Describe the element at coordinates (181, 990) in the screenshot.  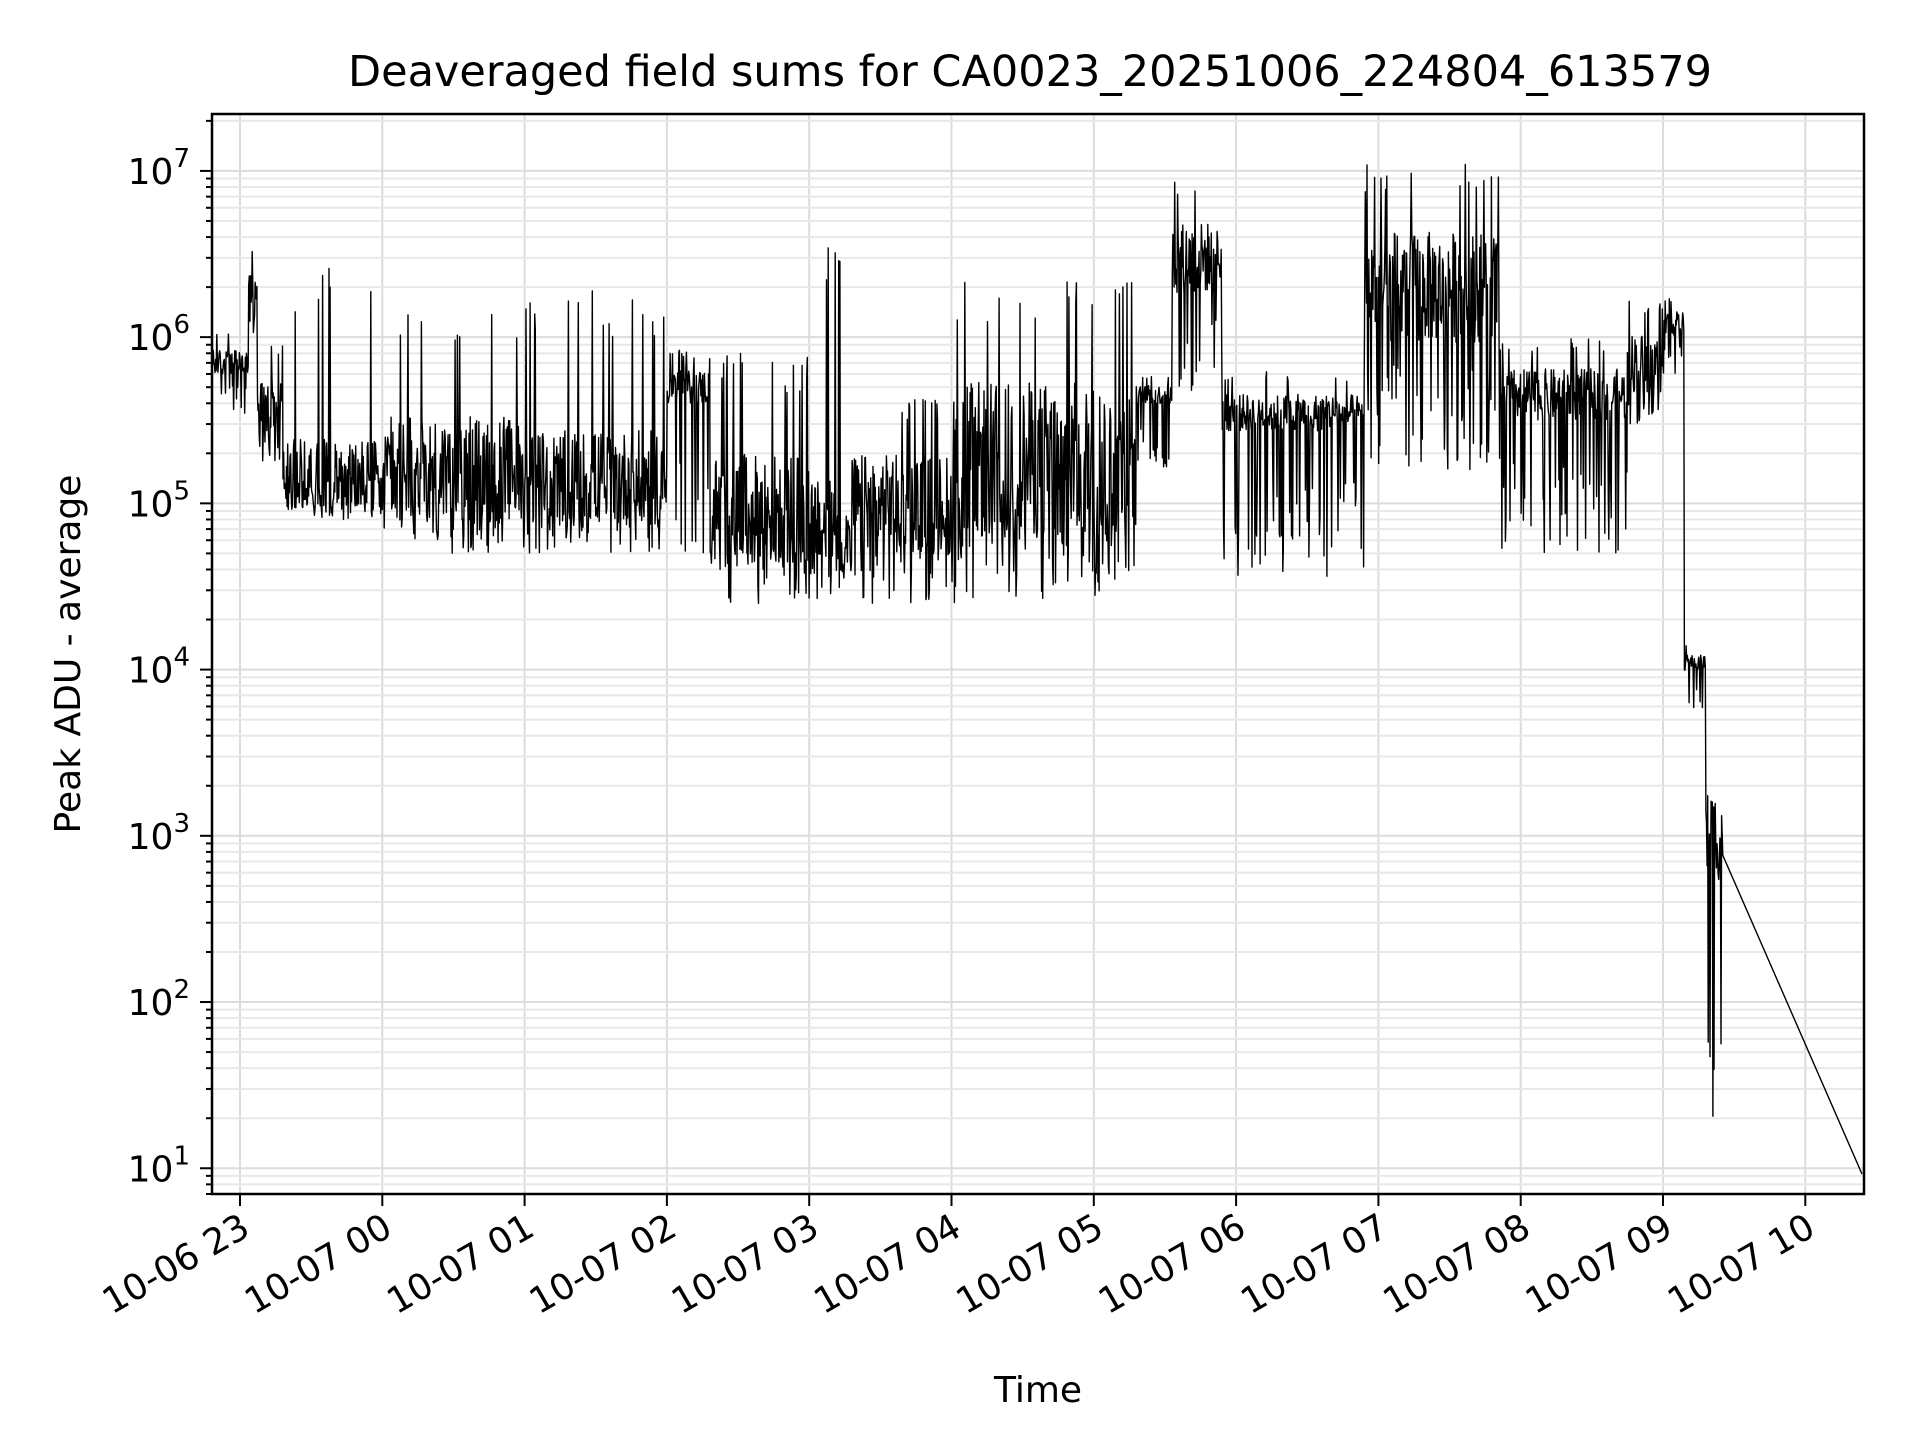
I see `y-tick-exponent: 2` at that location.